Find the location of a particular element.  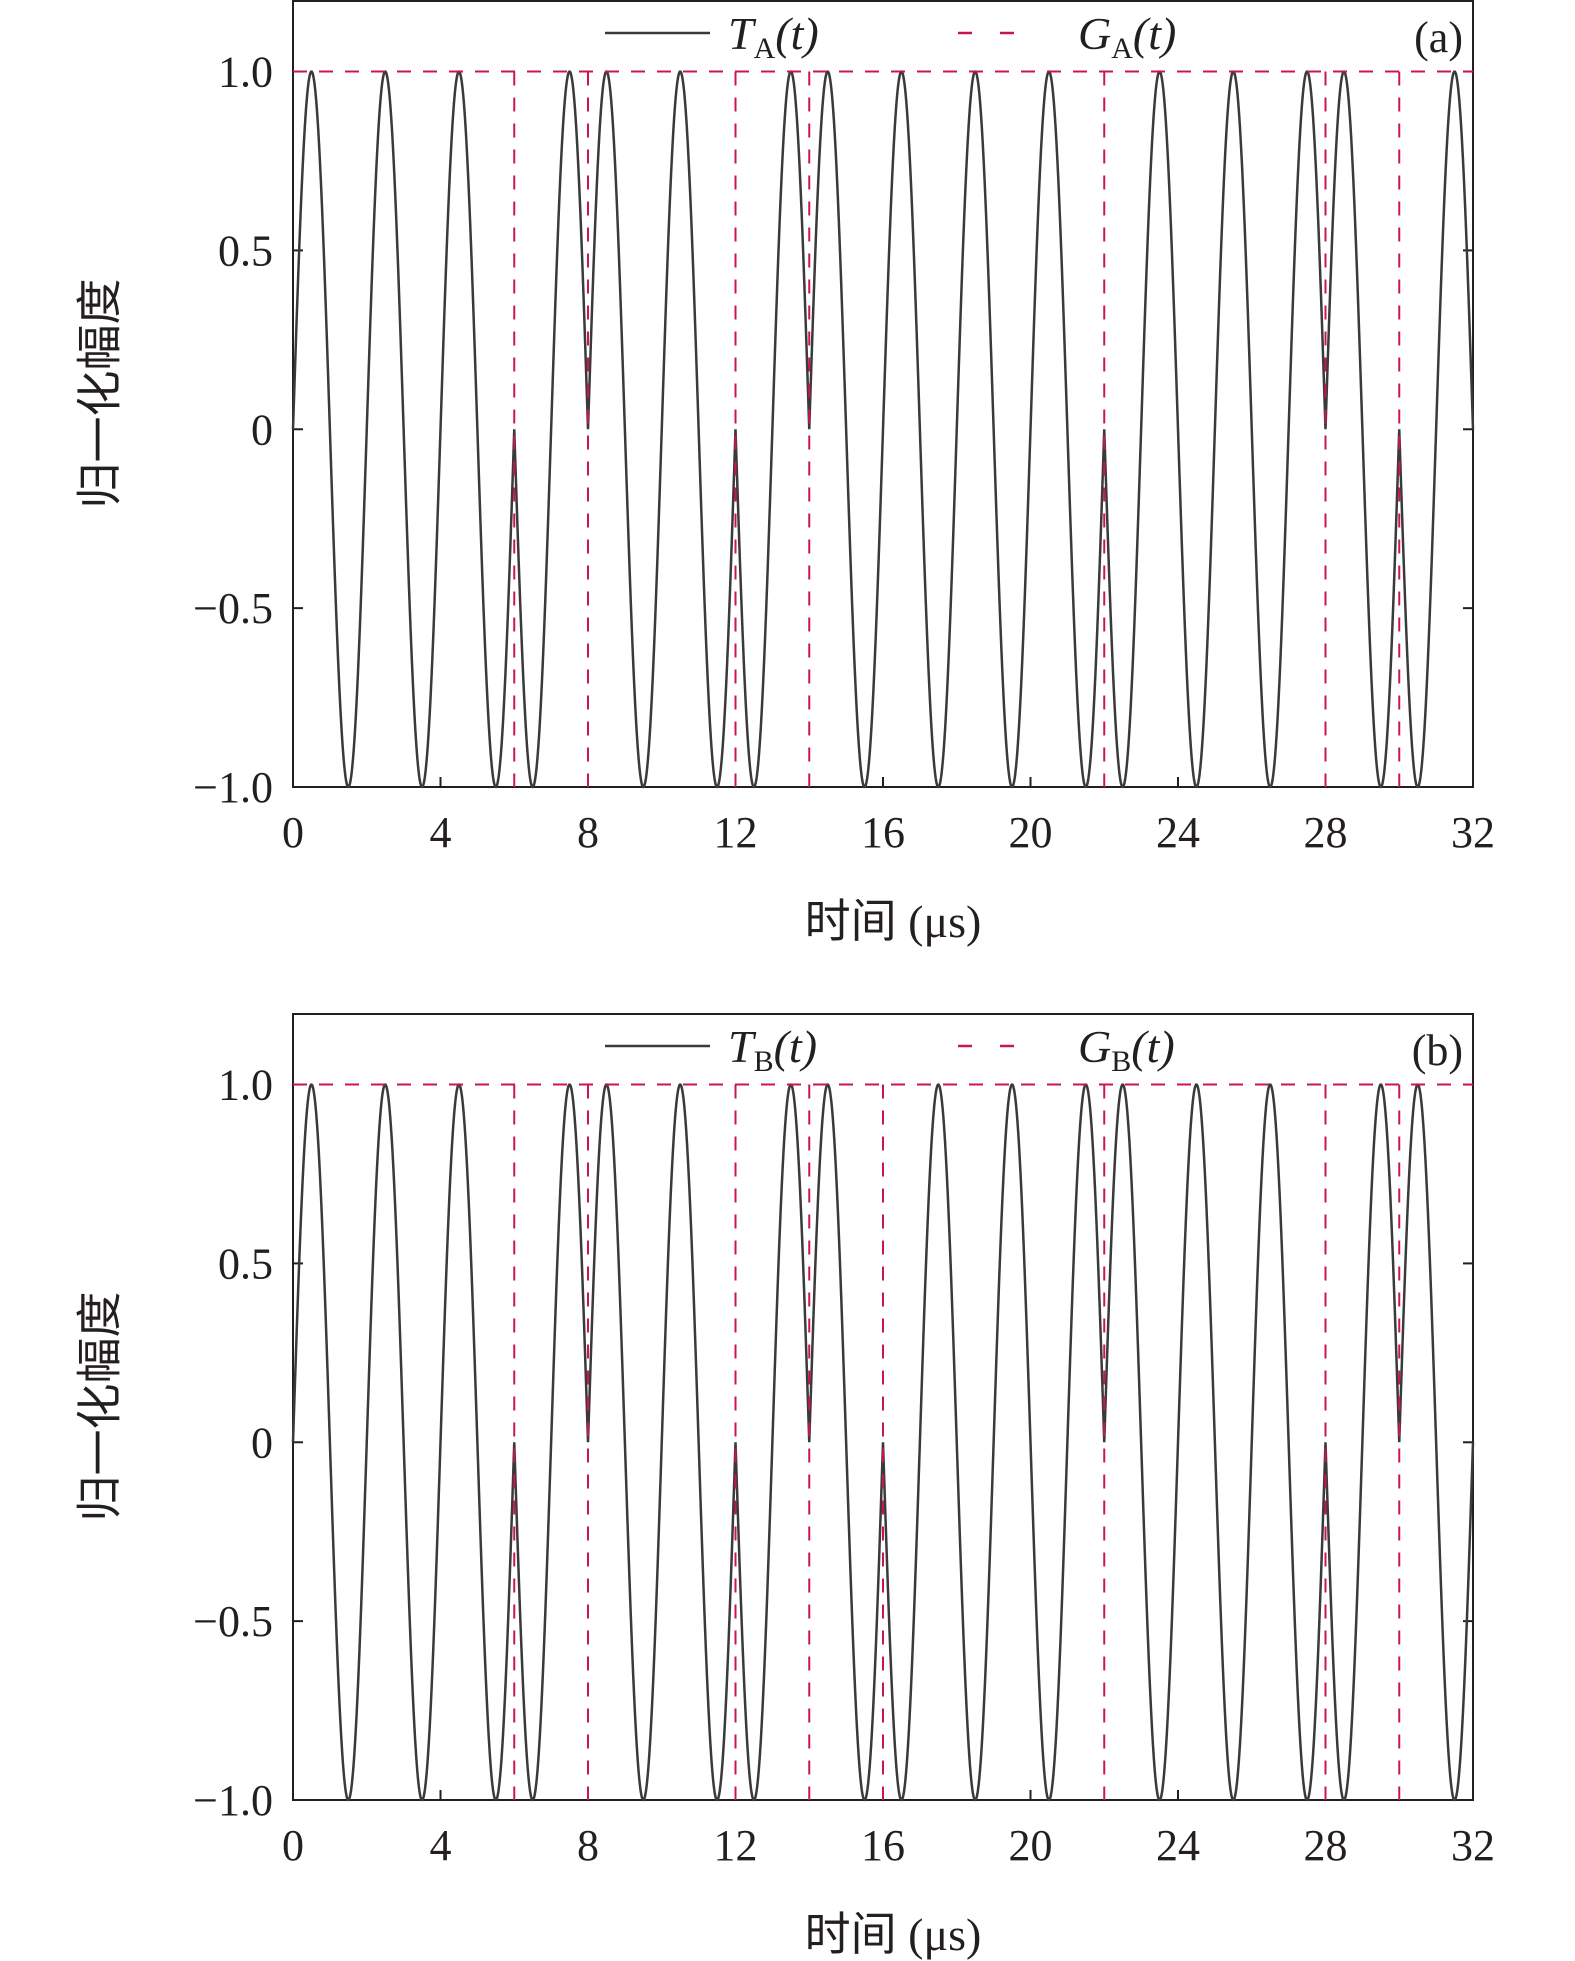

legend-label-T_B(t): TB(t) is located at coordinates (772, 1049).